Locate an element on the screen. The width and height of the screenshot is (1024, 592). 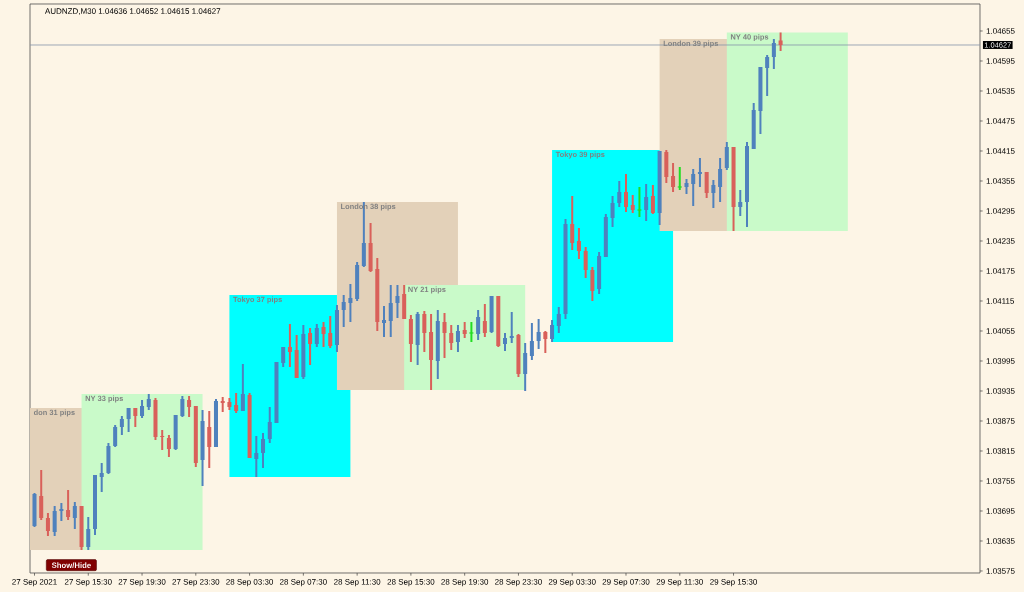
y-tick-label: 1.03635 is located at coordinates (1000, 541).